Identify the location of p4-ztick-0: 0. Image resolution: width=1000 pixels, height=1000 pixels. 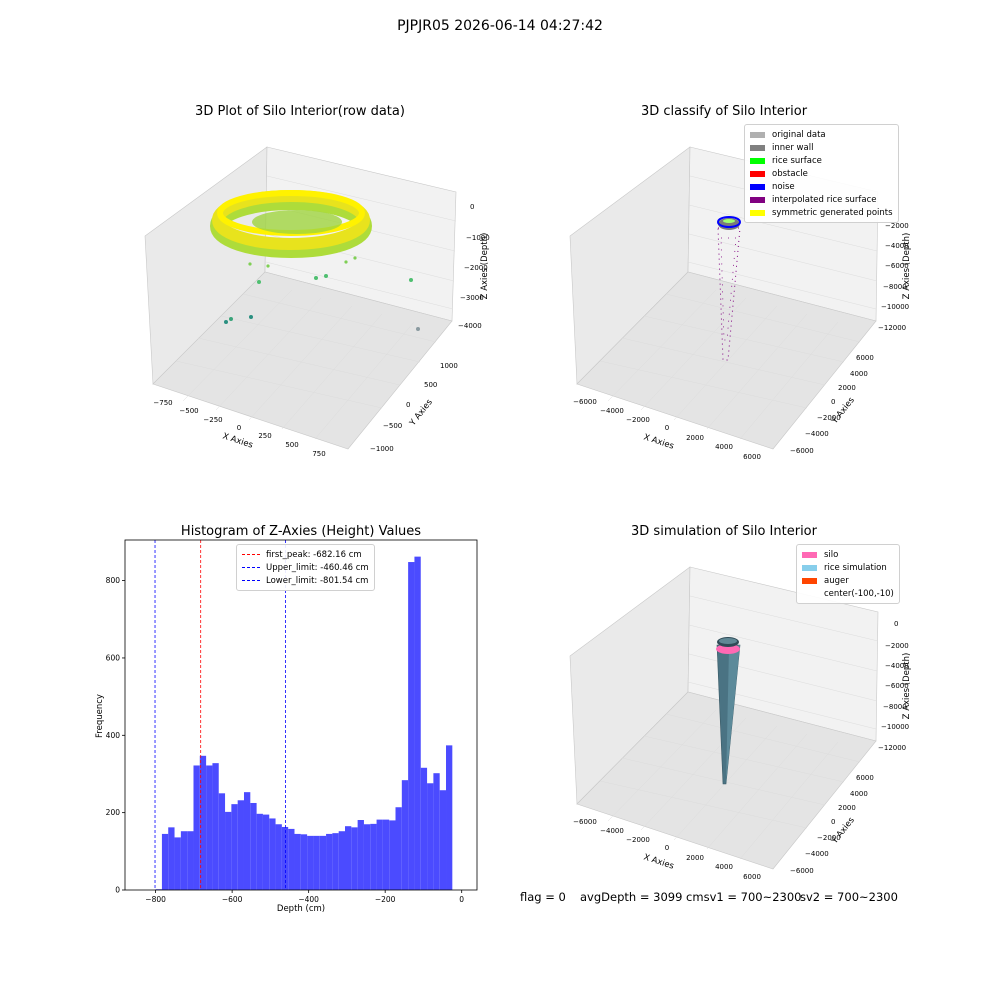
(896, 624).